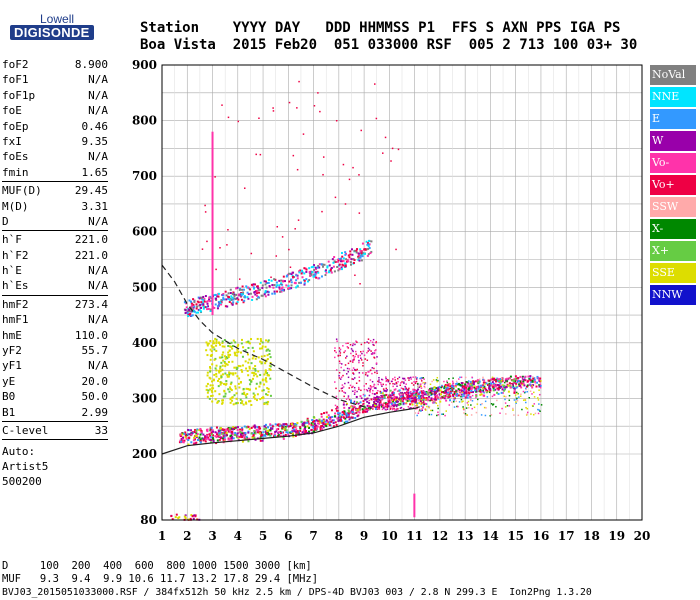 This screenshot has height=600, width=700. What do you see at coordinates (256, 154) in the screenshot?
I see `noise-point` at bounding box center [256, 154].